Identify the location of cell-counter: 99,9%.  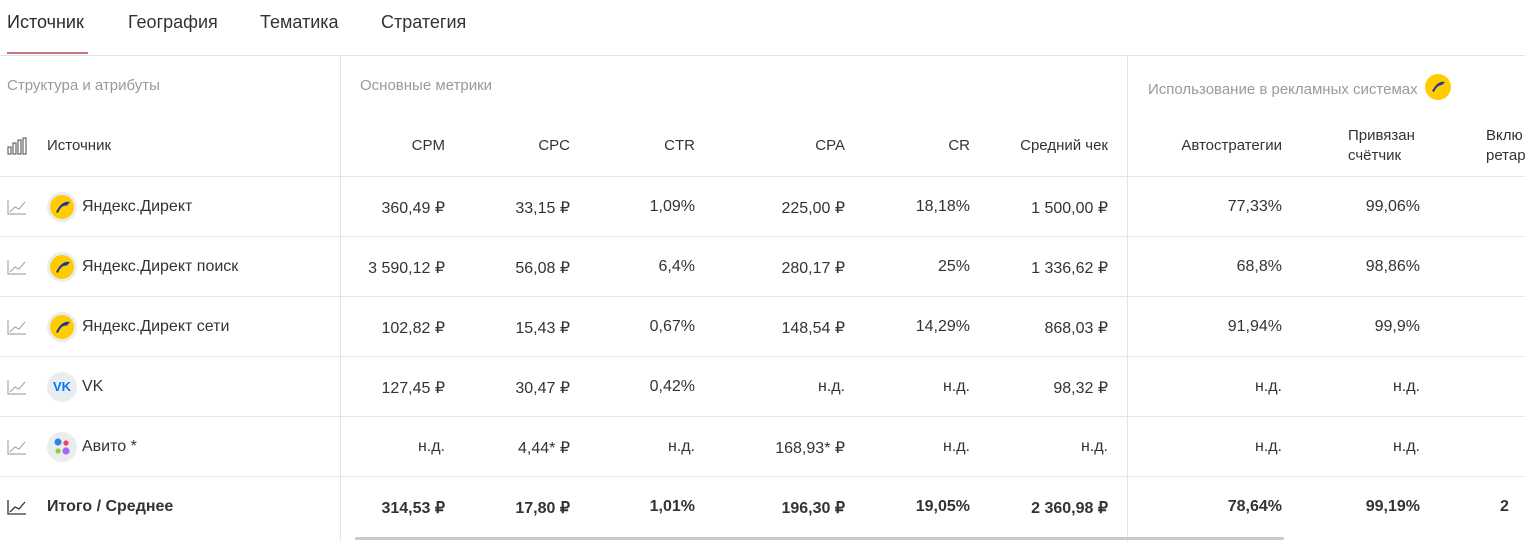
(1397, 326).